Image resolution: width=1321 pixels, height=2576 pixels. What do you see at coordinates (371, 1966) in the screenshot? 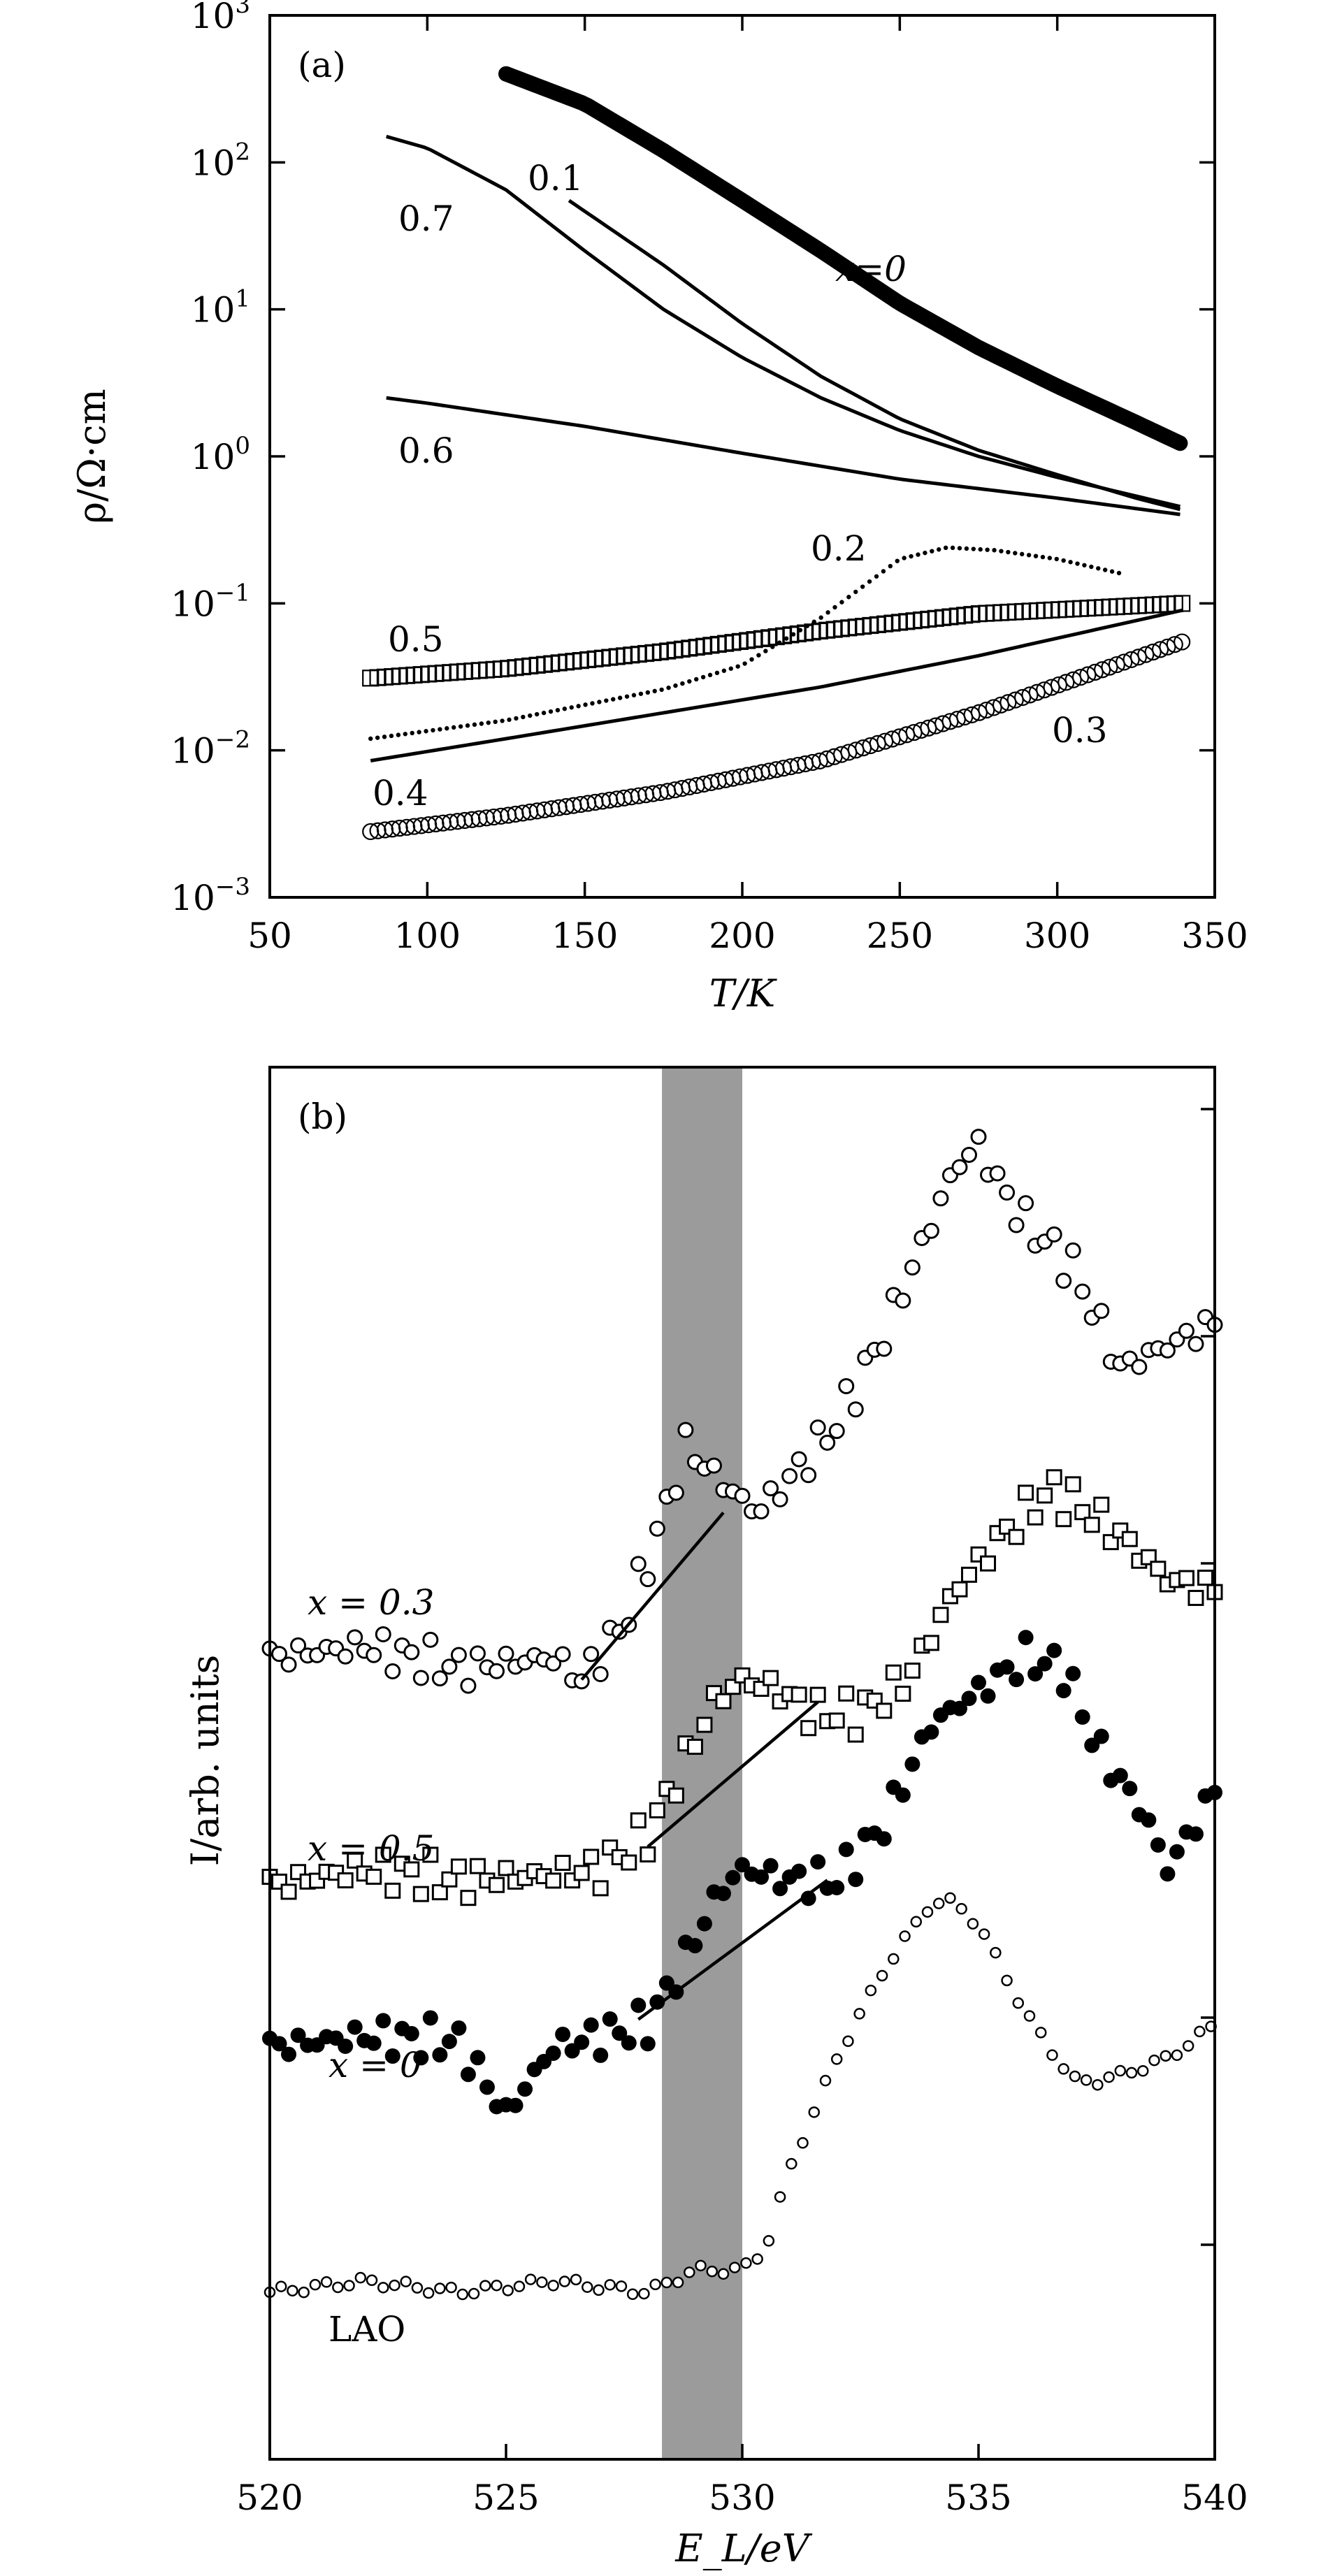
I see `panel-b-series-labels: x = 0.3 x = 0.5 x = 0 LAO` at bounding box center [371, 1966].